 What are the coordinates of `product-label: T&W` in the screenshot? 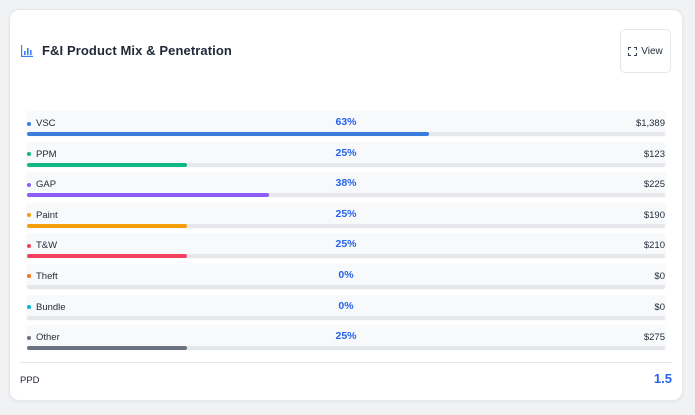 It's located at (47, 246).